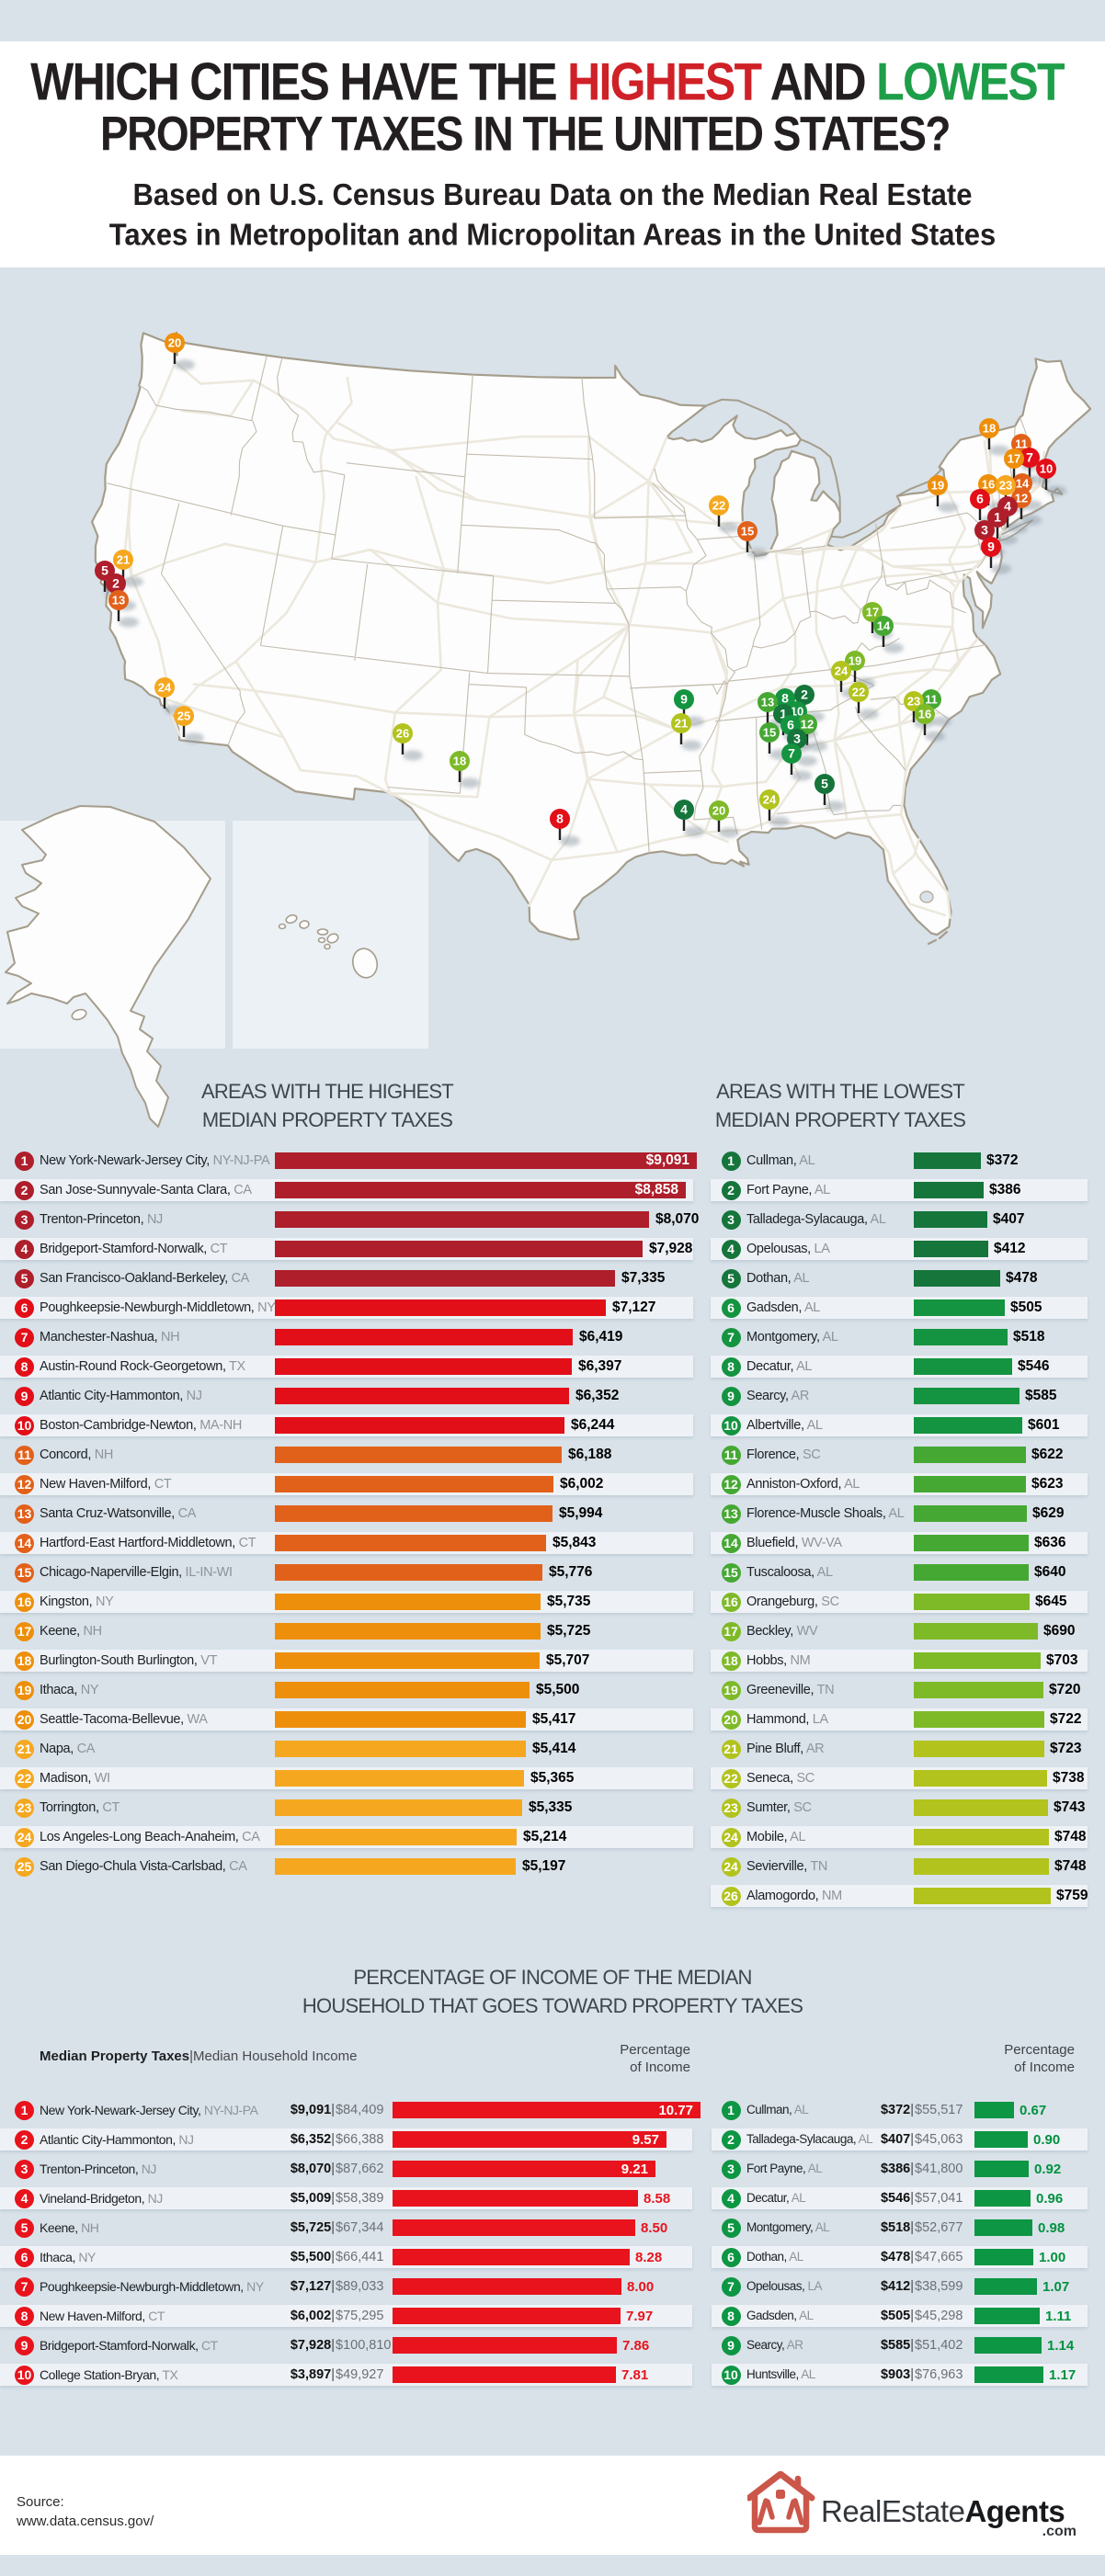  What do you see at coordinates (402, 734) in the screenshot?
I see `svg-text: 26` at bounding box center [402, 734].